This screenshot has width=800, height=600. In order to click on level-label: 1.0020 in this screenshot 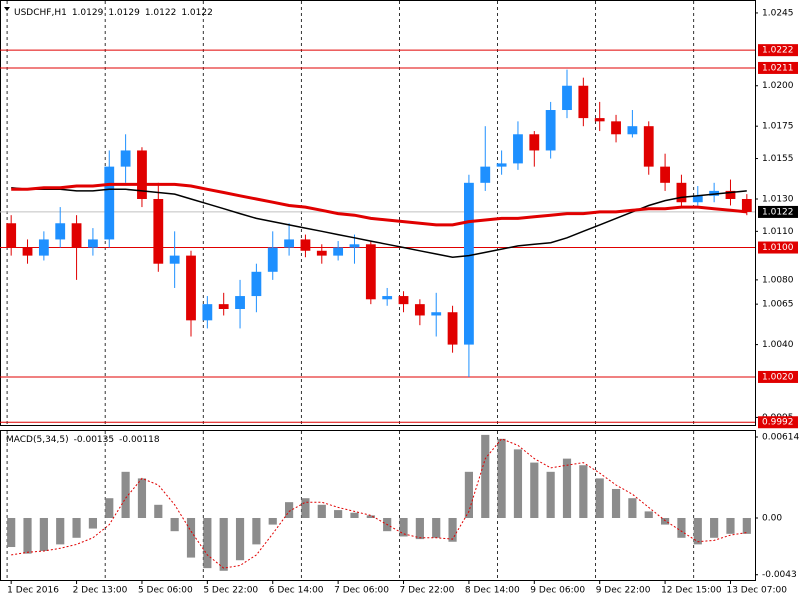, I will do `click(778, 377)`.